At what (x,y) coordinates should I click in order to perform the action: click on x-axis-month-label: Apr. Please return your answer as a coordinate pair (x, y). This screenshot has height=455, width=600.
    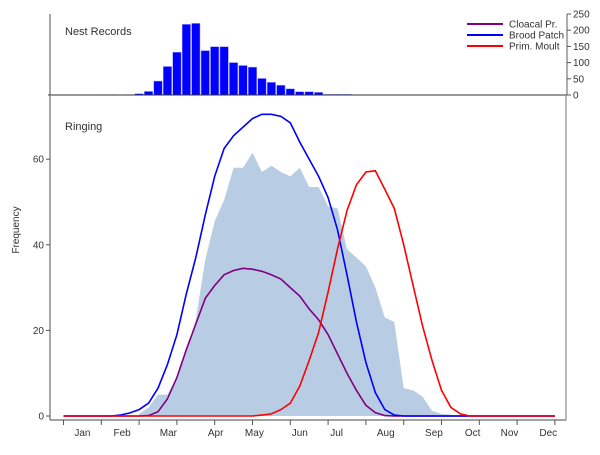
    Looking at the image, I should click on (216, 433).